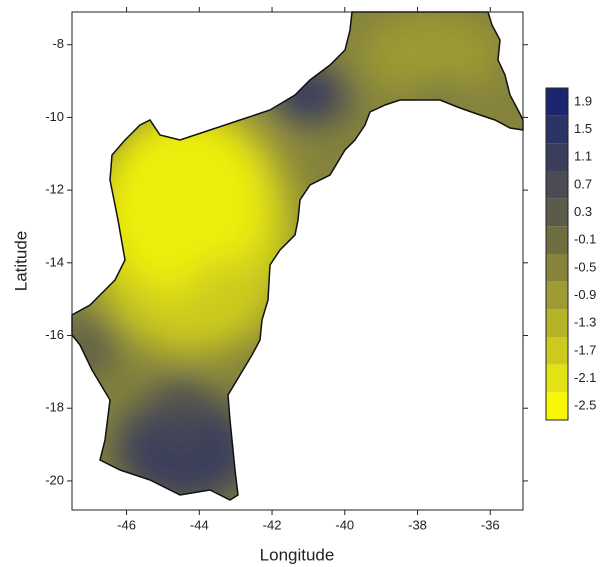 This screenshot has height=567, width=602. I want to click on colorbar-label: -2.5, so click(585, 405).